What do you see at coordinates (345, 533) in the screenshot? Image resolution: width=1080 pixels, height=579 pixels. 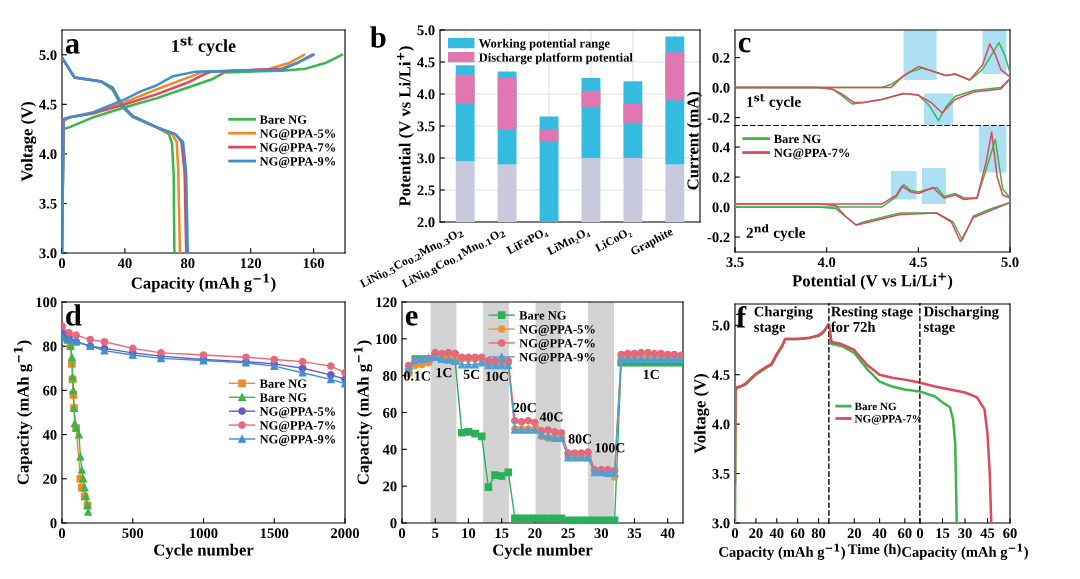 I see `x-tick-label: 2000` at bounding box center [345, 533].